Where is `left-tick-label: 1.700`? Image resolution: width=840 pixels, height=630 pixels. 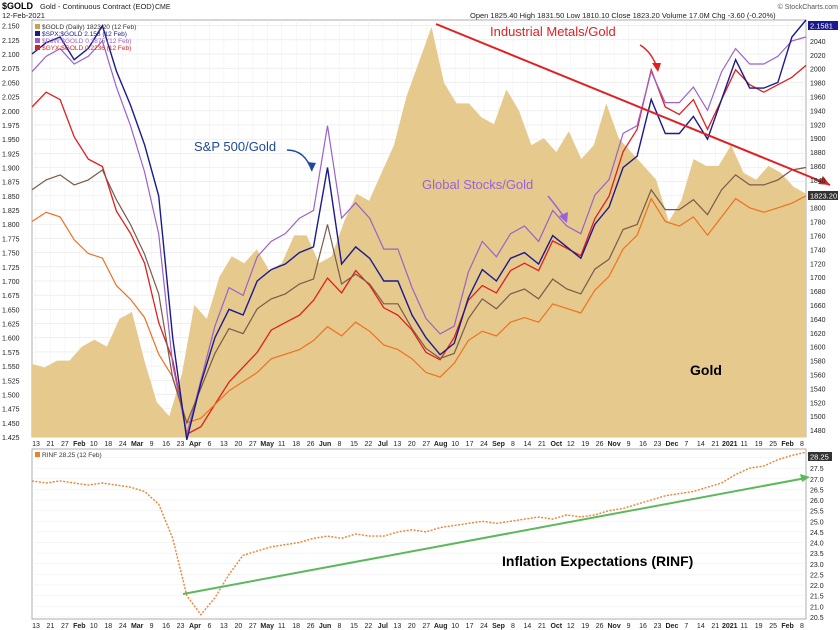 left-tick-label: 1.700 is located at coordinates (11, 282).